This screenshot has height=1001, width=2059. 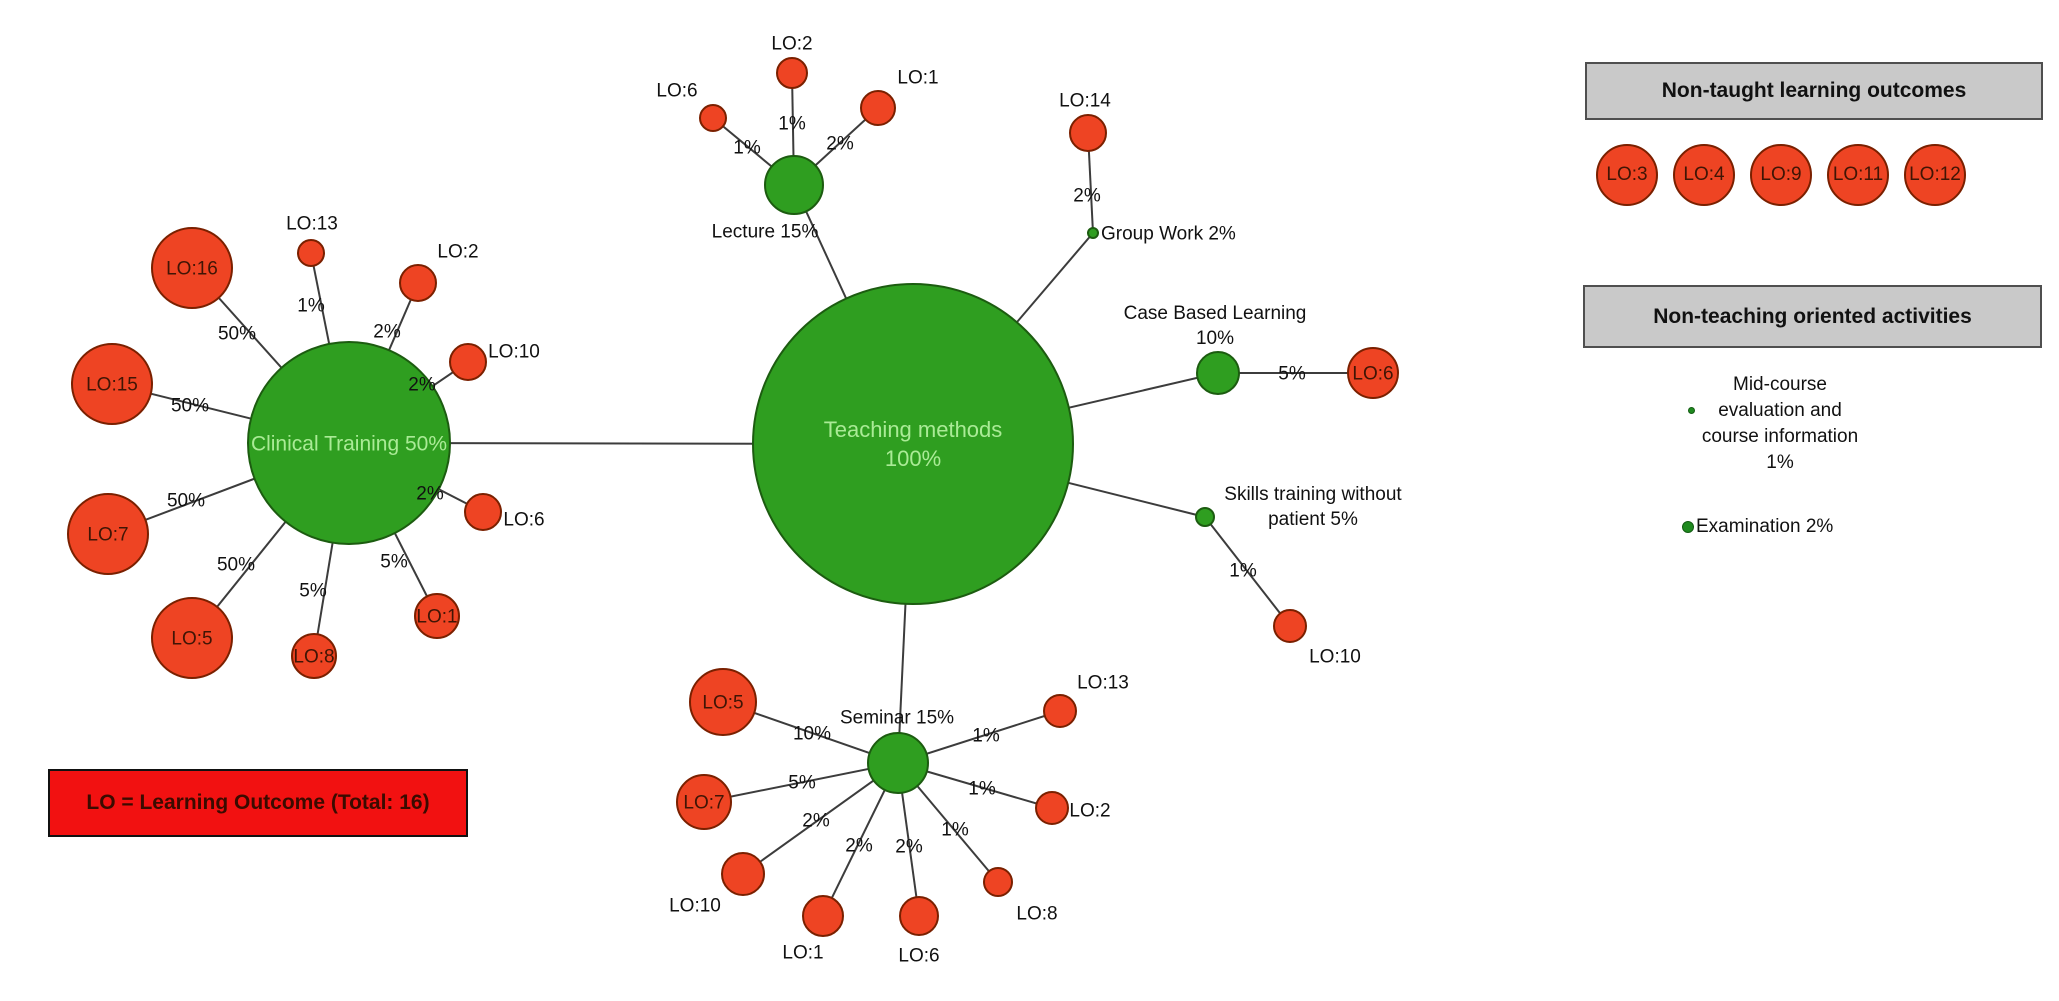 I want to click on non-taught-lo11-label: LO:11, so click(x=1858, y=174).